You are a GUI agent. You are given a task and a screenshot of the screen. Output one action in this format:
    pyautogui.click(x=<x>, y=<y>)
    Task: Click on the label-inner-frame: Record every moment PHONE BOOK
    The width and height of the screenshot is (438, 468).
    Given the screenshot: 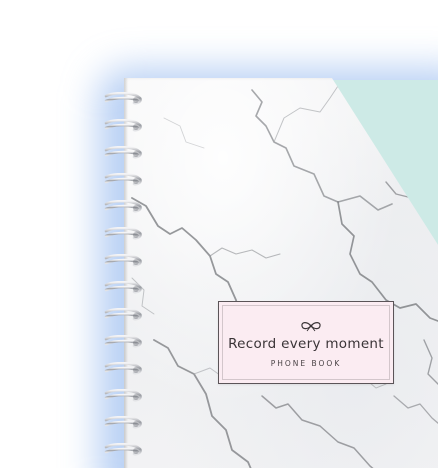 What is the action you would take?
    pyautogui.click(x=306, y=342)
    